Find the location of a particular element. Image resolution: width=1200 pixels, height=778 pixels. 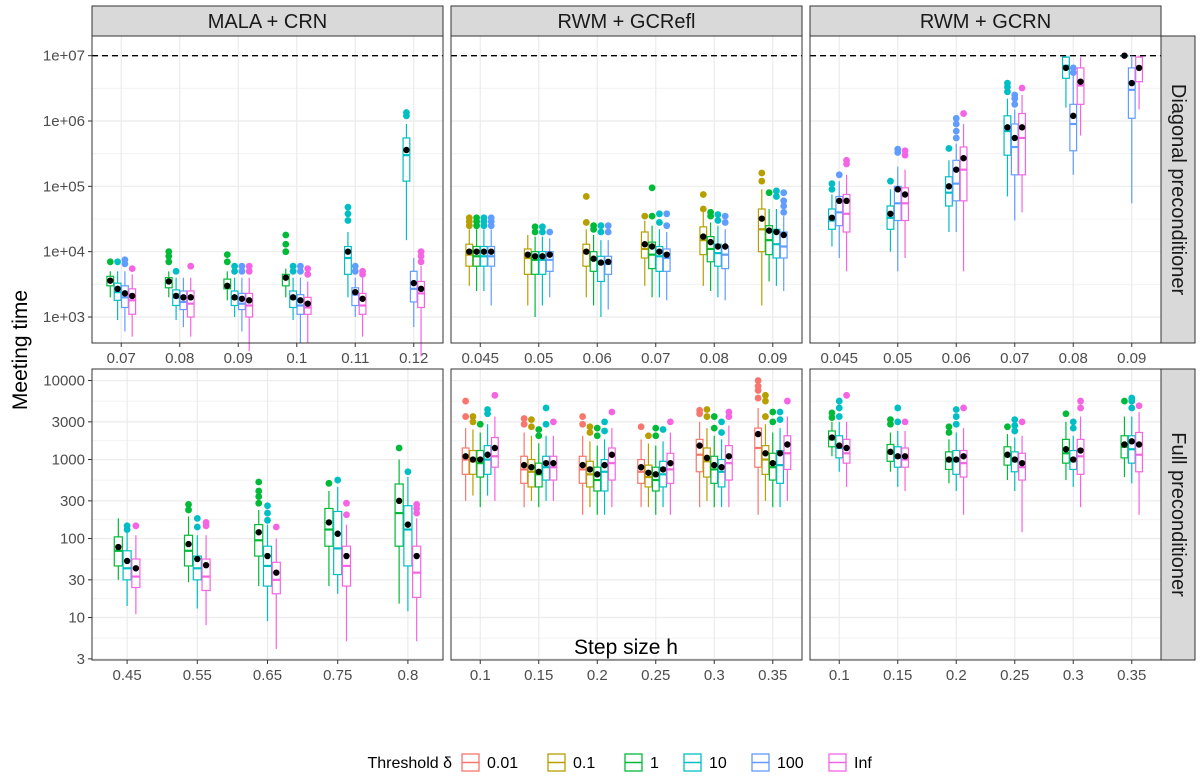

x-tick-label: 0.15 is located at coordinates (538, 675).